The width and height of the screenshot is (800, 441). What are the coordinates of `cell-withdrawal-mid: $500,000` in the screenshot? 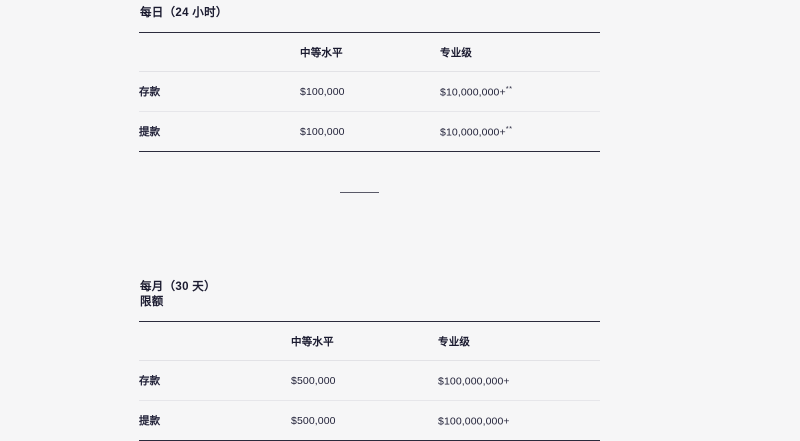 It's located at (364, 420).